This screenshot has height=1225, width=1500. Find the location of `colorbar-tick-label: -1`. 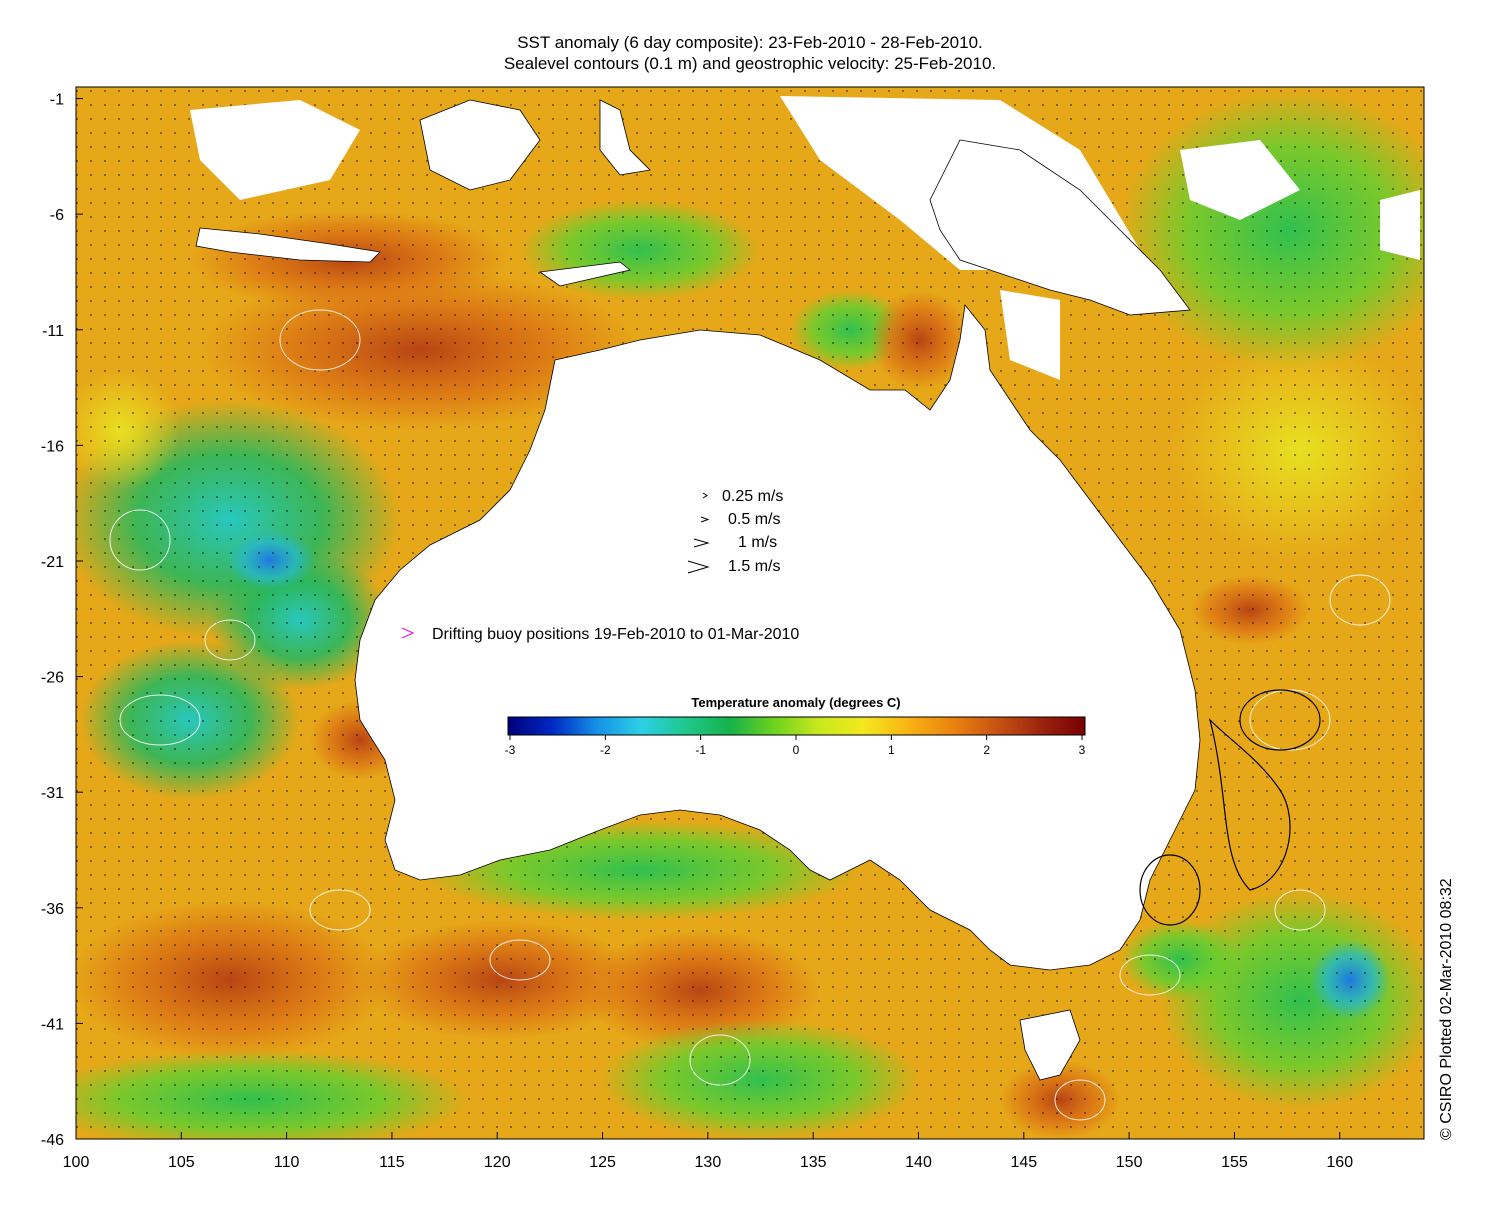

colorbar-tick-label: -1 is located at coordinates (700, 750).